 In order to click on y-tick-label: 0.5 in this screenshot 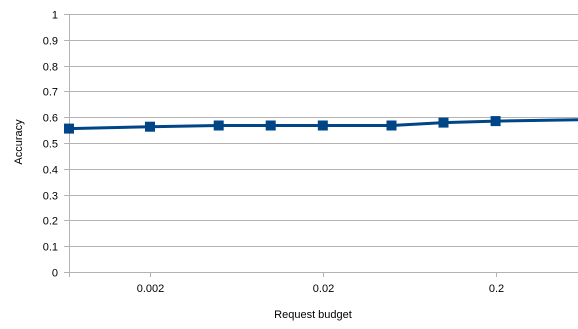, I will do `click(50, 145)`.